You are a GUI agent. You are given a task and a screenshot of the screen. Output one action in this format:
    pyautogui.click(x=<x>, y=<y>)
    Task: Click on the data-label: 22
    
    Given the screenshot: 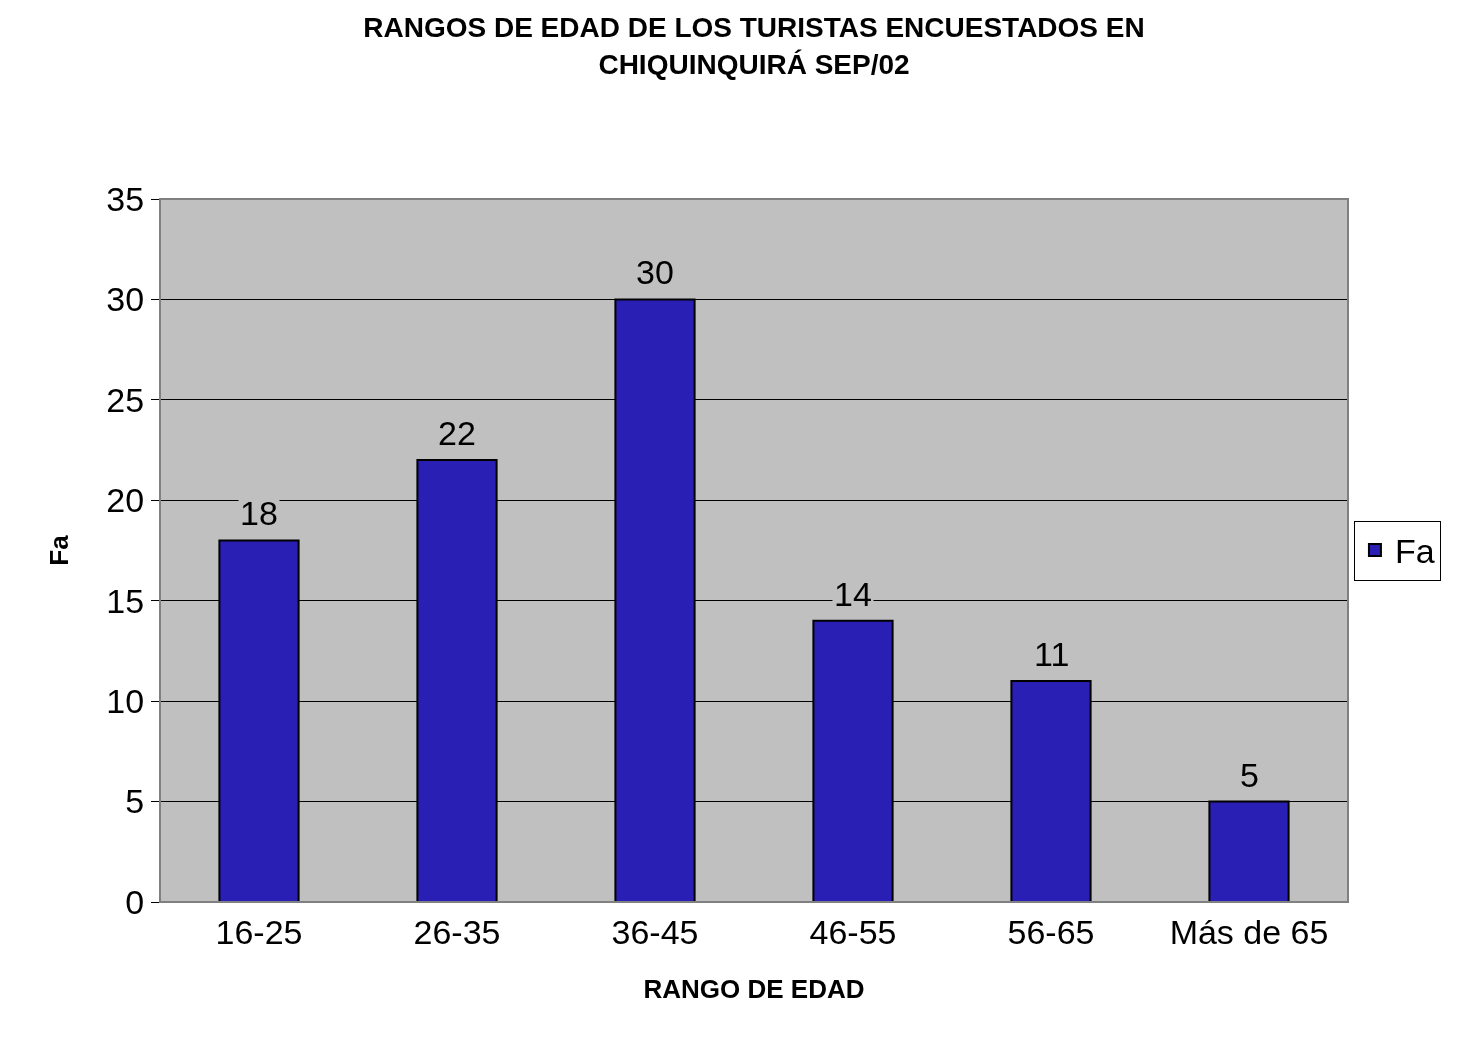 What is the action you would take?
    pyautogui.click(x=457, y=433)
    